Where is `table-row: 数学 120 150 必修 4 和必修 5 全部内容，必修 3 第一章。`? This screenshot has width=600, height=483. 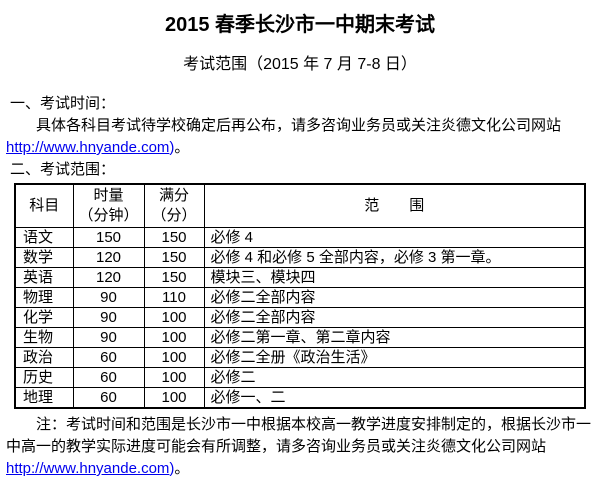
table-row: 数学 120 150 必修 4 和必修 5 全部内容，必修 3 第一章。 is located at coordinates (300, 257).